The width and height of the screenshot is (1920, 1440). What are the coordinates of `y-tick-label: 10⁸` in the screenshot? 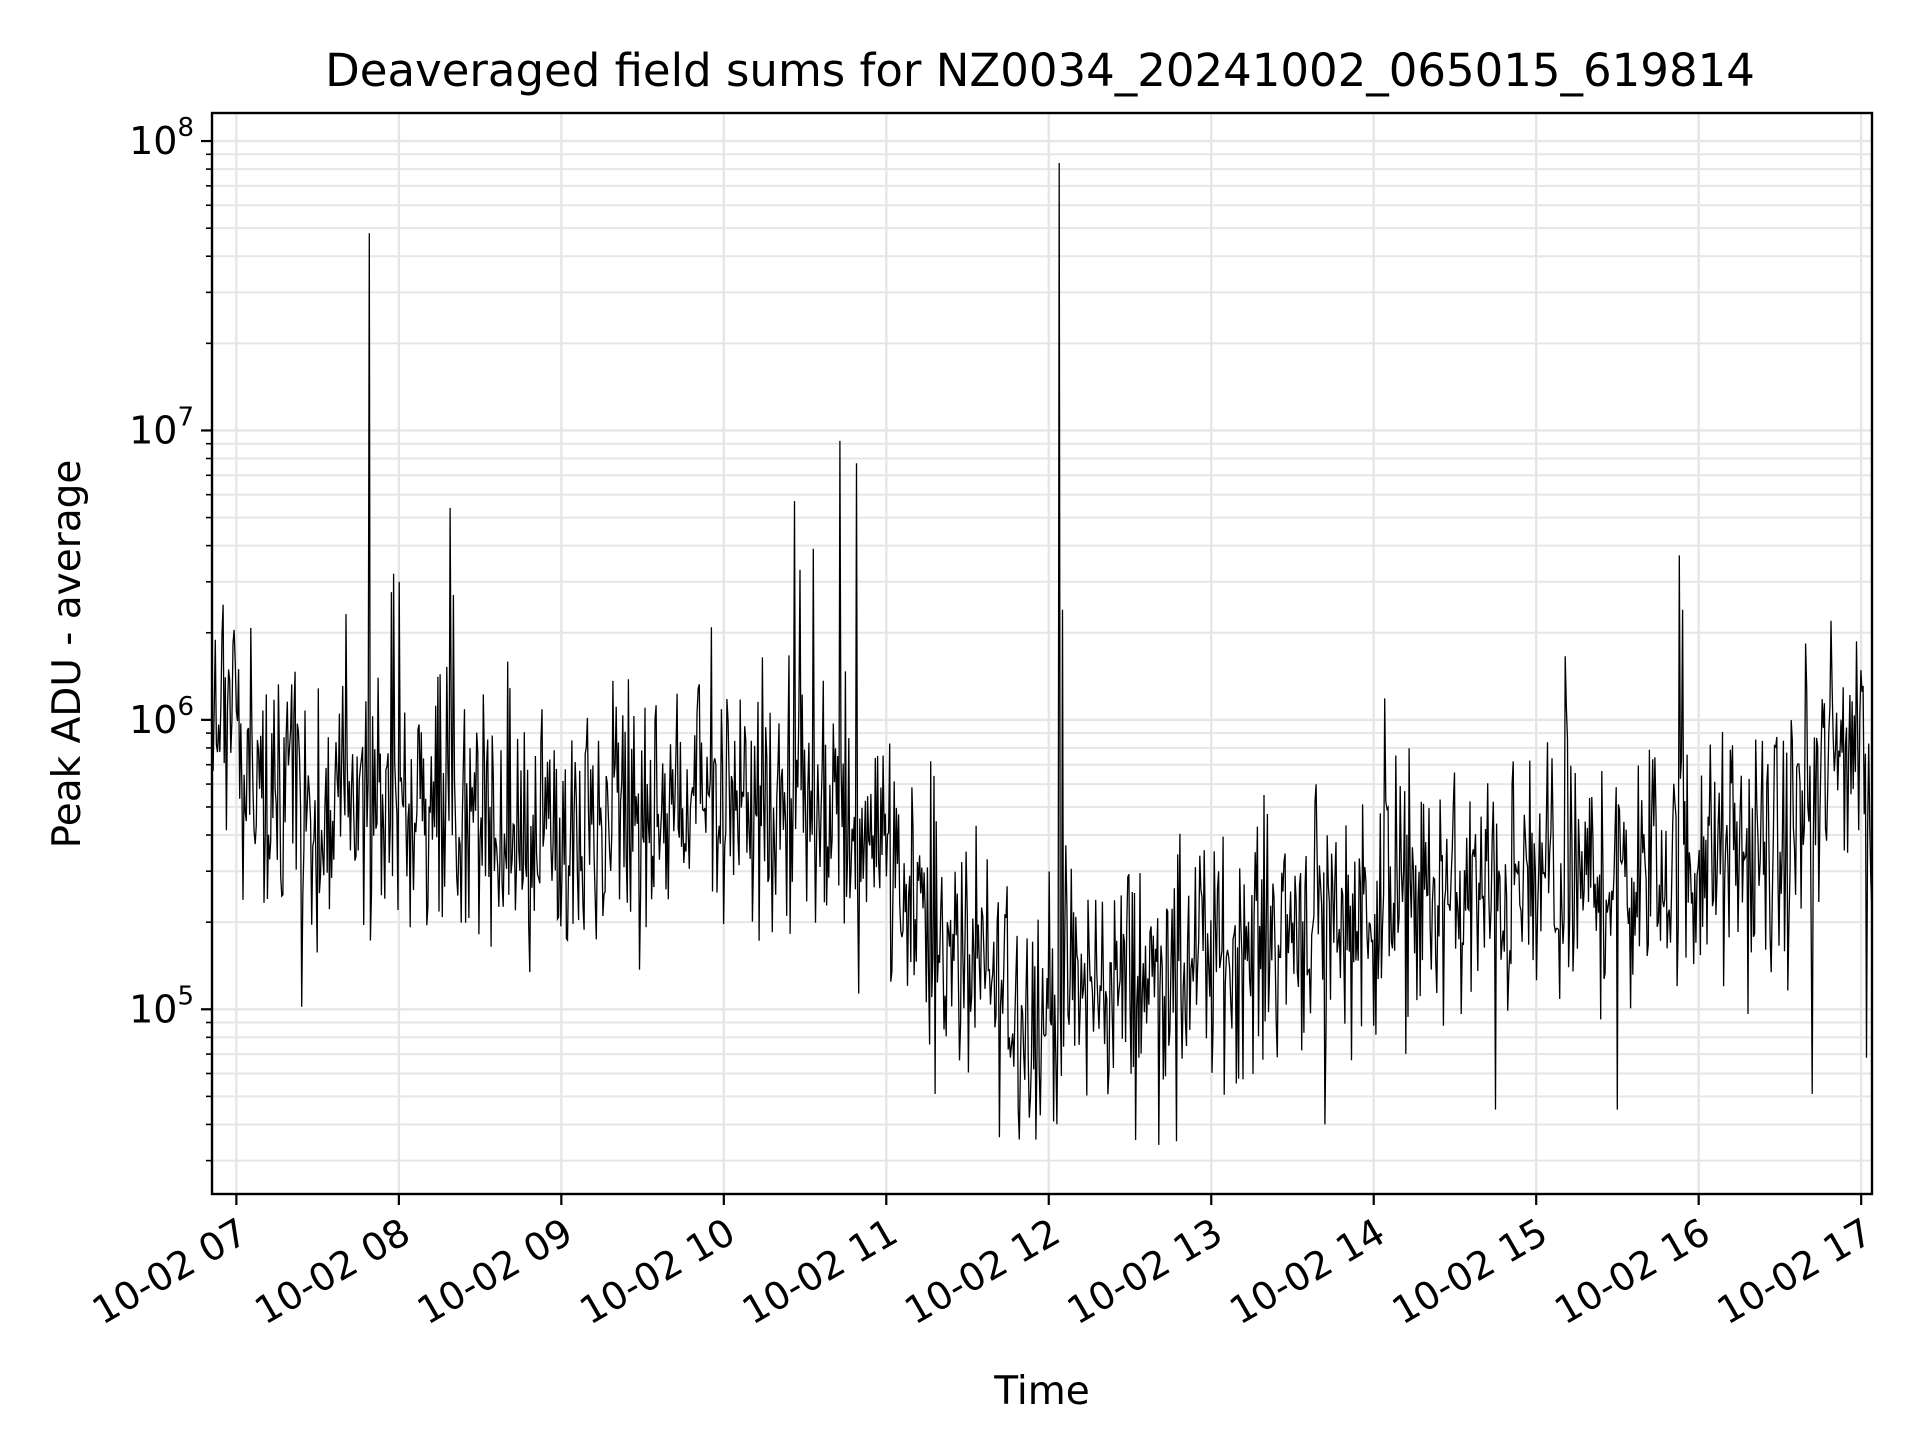 It's located at (161, 138).